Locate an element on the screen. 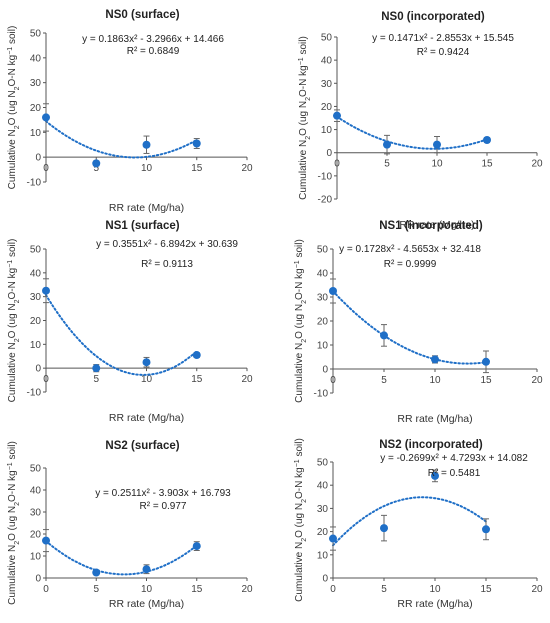  y-tick-label: -20 is located at coordinates (325, 200).